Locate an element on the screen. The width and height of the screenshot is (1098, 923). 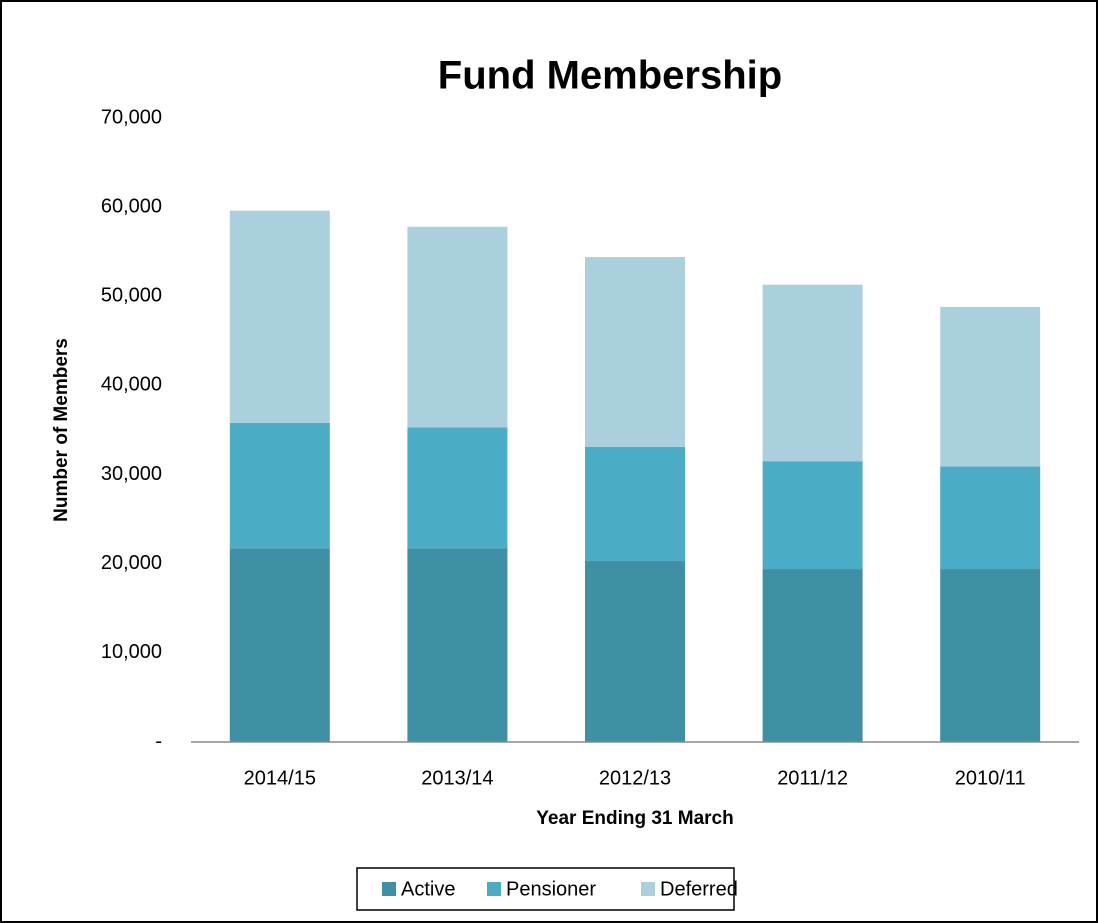
y-tick-label: 50,000 is located at coordinates (131, 296).